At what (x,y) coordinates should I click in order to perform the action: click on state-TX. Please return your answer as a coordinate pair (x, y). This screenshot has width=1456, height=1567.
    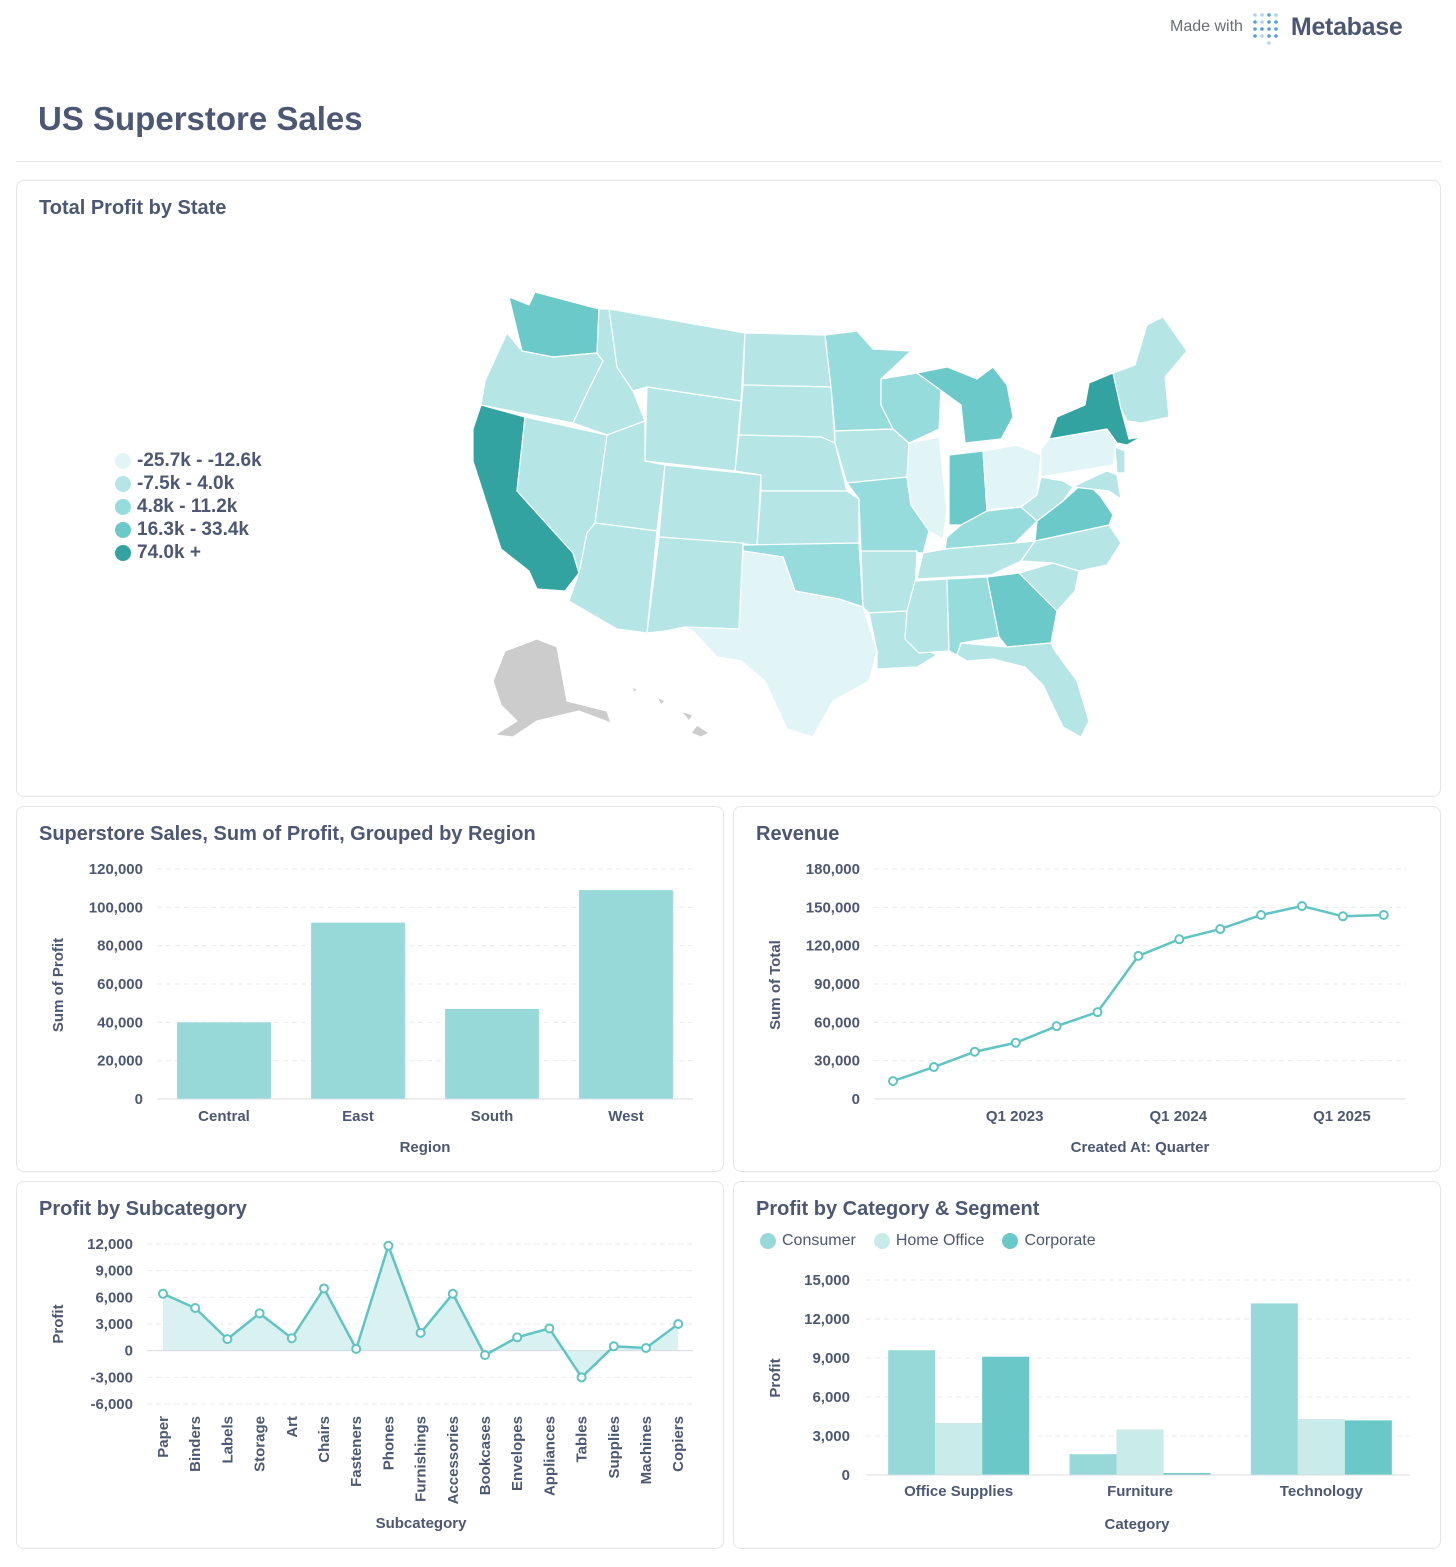
    Looking at the image, I should click on (781, 644).